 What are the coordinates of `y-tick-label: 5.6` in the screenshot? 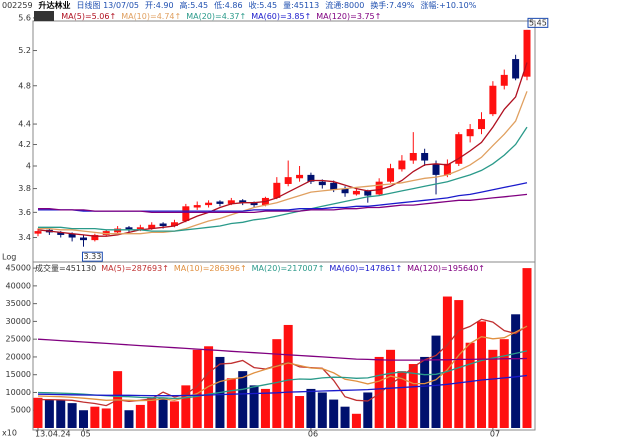 It's located at (24, 17).